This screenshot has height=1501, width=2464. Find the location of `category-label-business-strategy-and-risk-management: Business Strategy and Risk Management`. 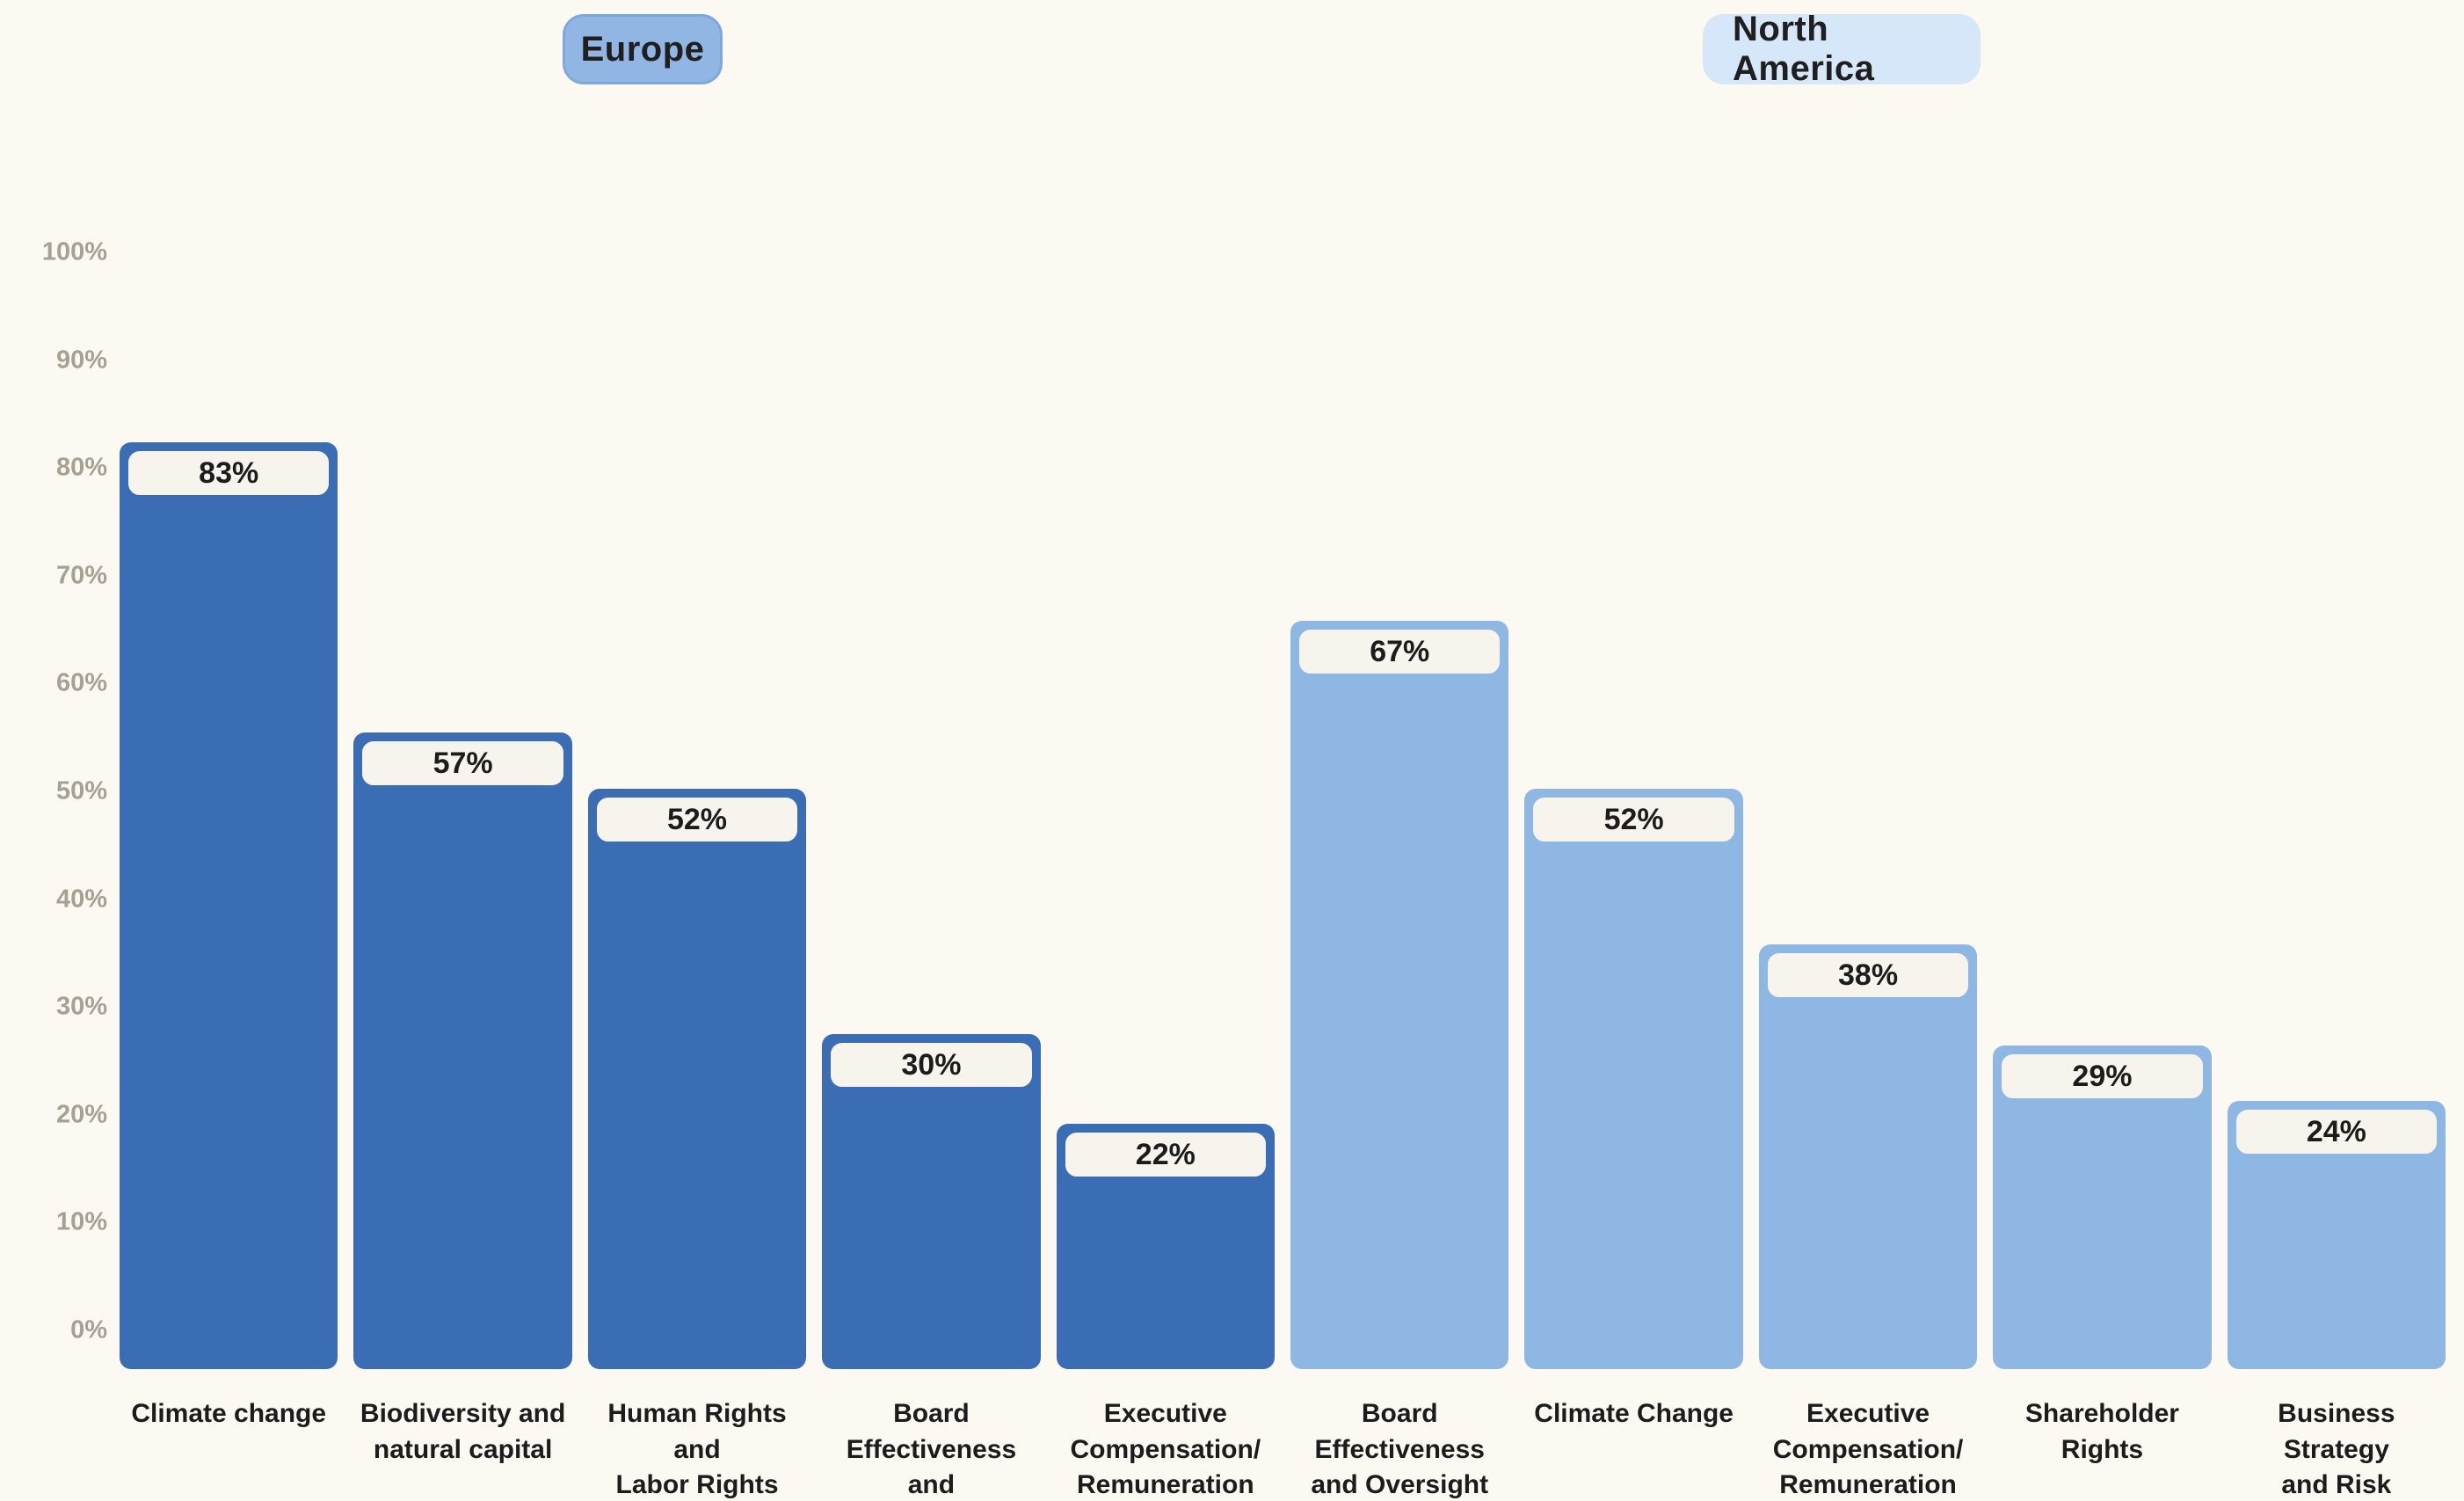

category-label-business-strategy-and-risk-management: Business Strategy and Risk Management is located at coordinates (2336, 1449).